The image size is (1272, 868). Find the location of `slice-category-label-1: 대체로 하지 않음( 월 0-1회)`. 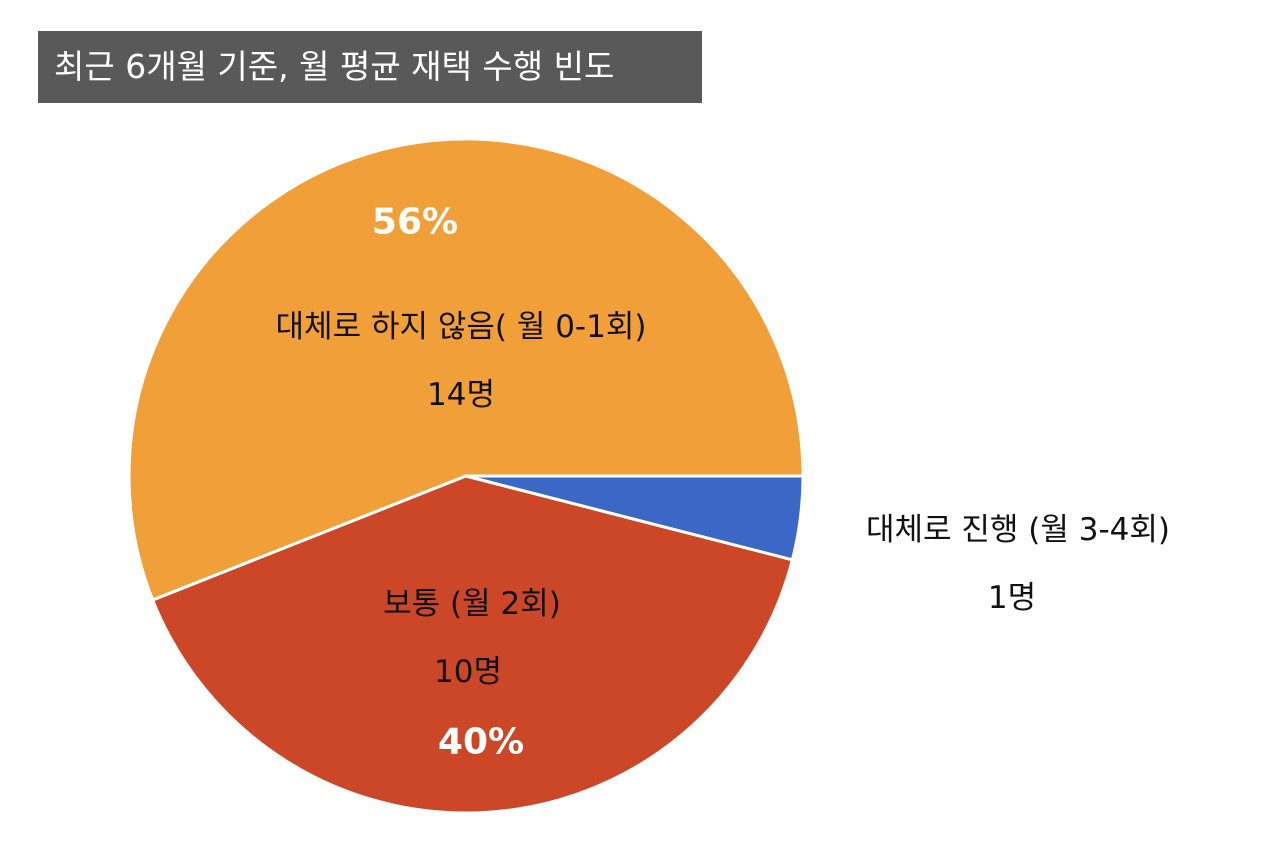

slice-category-label-1: 대체로 하지 않음( 월 0-1회) is located at coordinates (461, 327).